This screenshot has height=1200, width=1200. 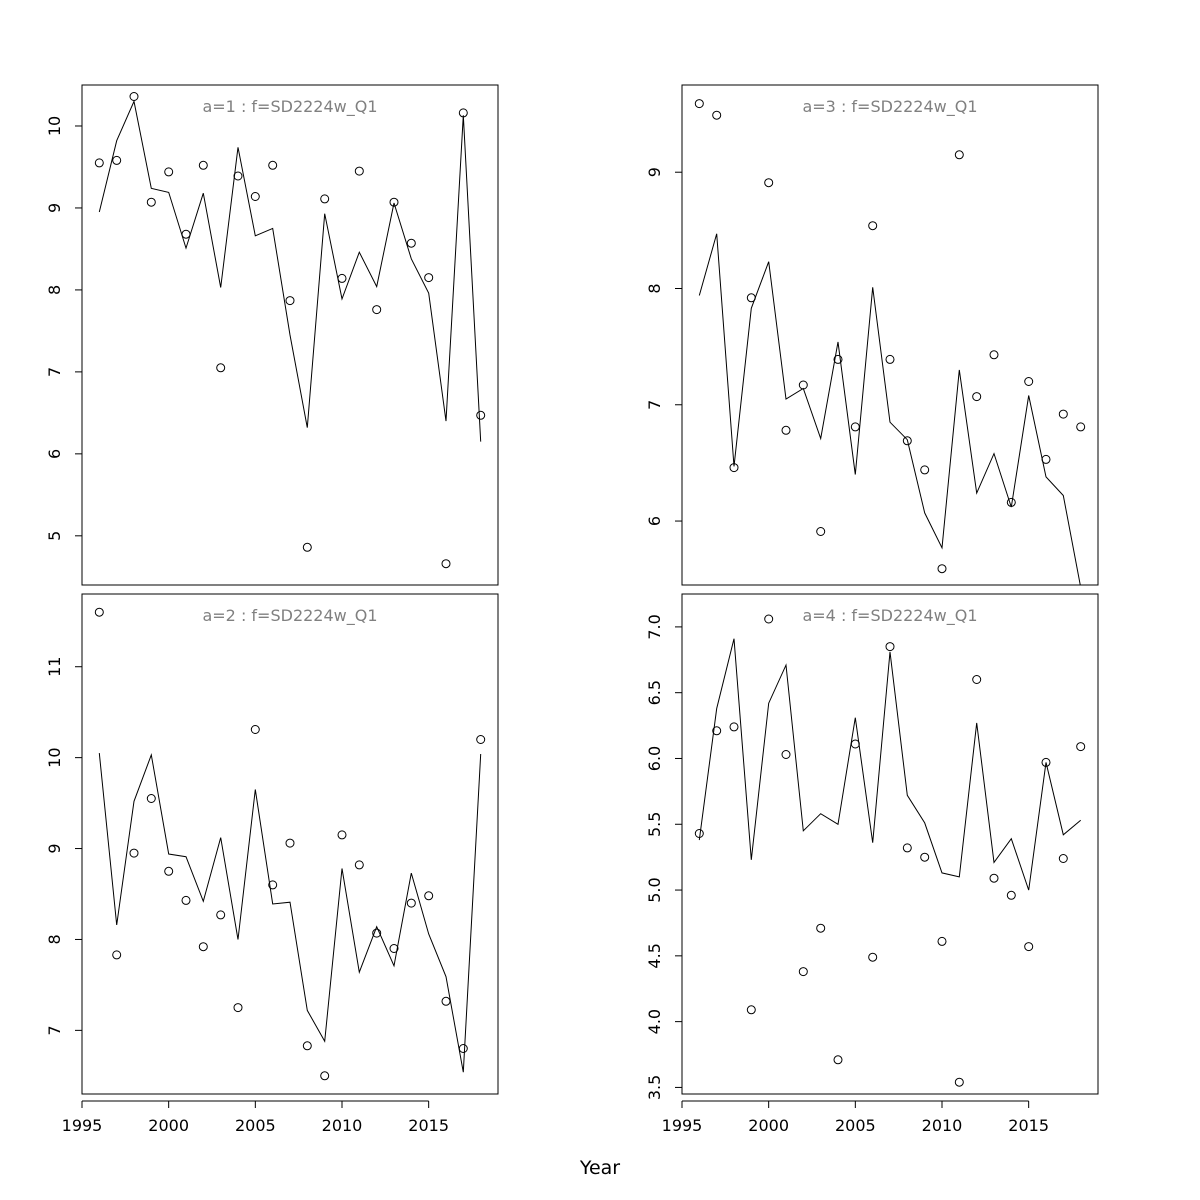 What do you see at coordinates (289, 107) in the screenshot?
I see `panel-title: a=1 : f=SD2224w_Q1` at bounding box center [289, 107].